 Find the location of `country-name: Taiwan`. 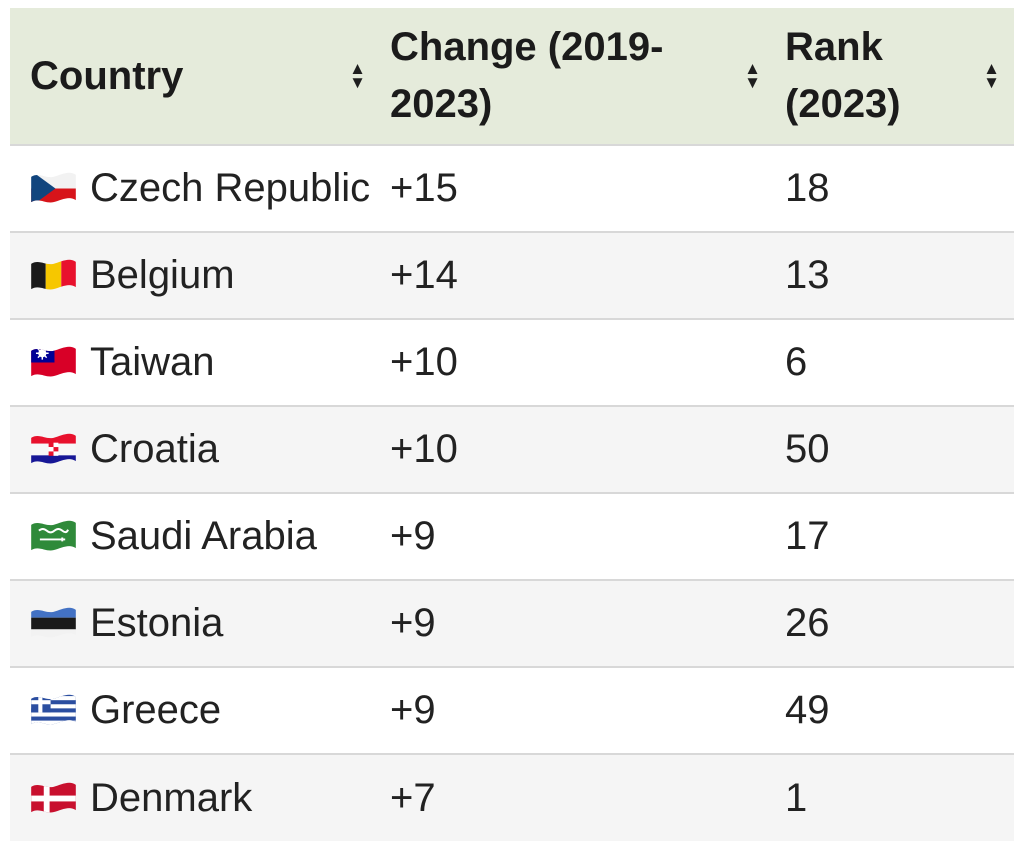

country-name: Taiwan is located at coordinates (152, 362).